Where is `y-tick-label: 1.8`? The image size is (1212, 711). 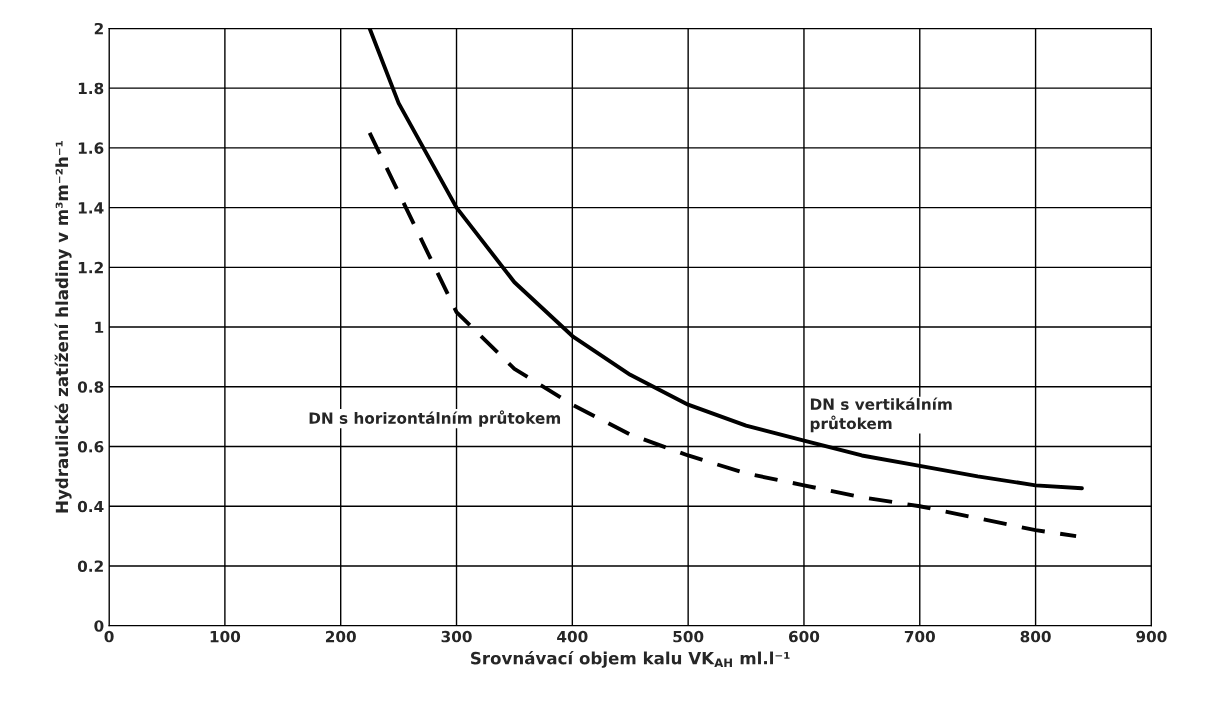 y-tick-label: 1.8 is located at coordinates (91, 88).